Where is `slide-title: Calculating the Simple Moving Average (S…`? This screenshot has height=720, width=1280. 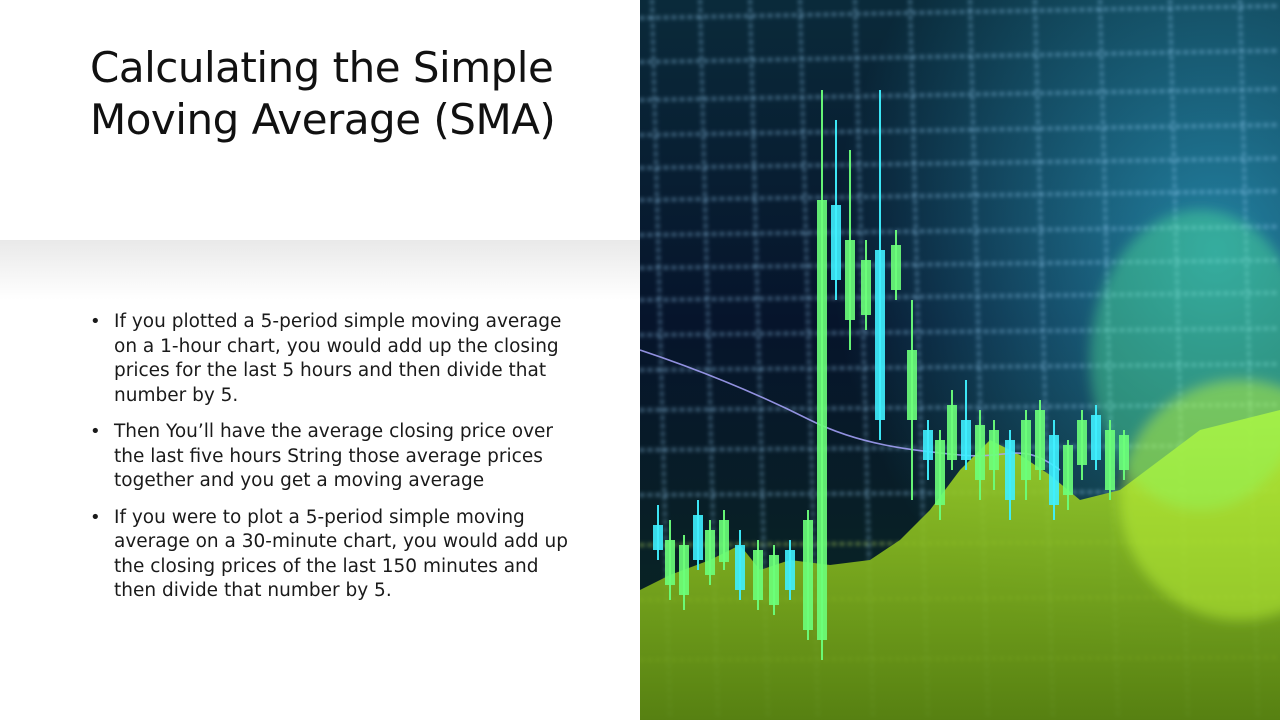
slide-title: Calculating the Simple Moving Average (S… is located at coordinates (323, 93).